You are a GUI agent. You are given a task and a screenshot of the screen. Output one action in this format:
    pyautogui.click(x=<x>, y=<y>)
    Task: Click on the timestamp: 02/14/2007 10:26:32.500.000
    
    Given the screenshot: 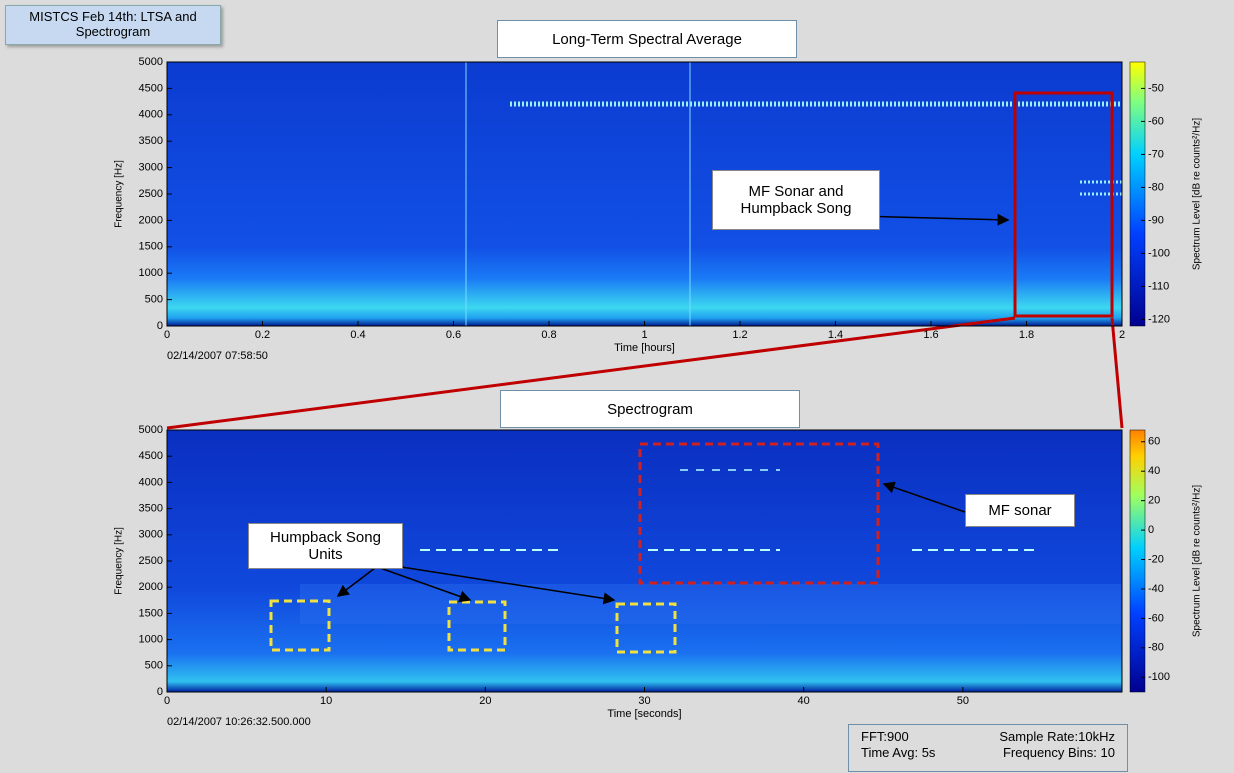 What is the action you would take?
    pyautogui.click(x=239, y=722)
    